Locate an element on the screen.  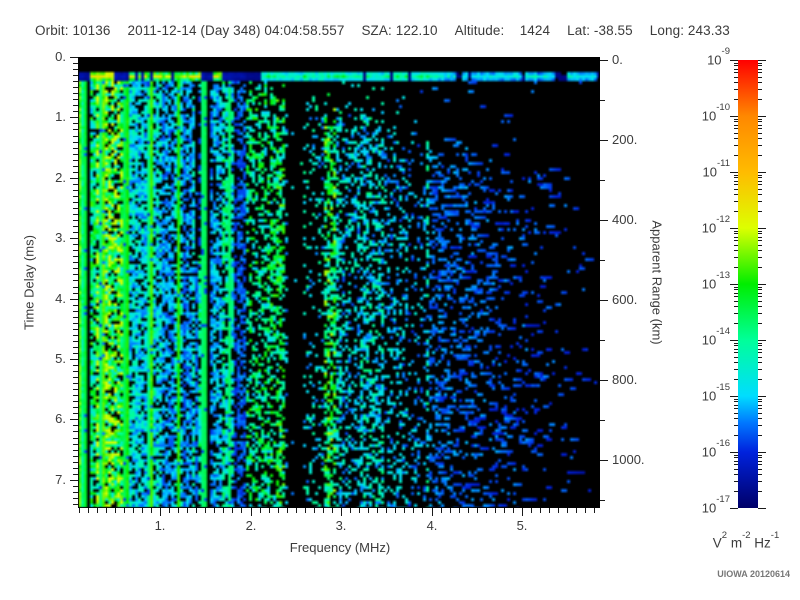
time-delay-tick-label: 4. is located at coordinates (60, 298).